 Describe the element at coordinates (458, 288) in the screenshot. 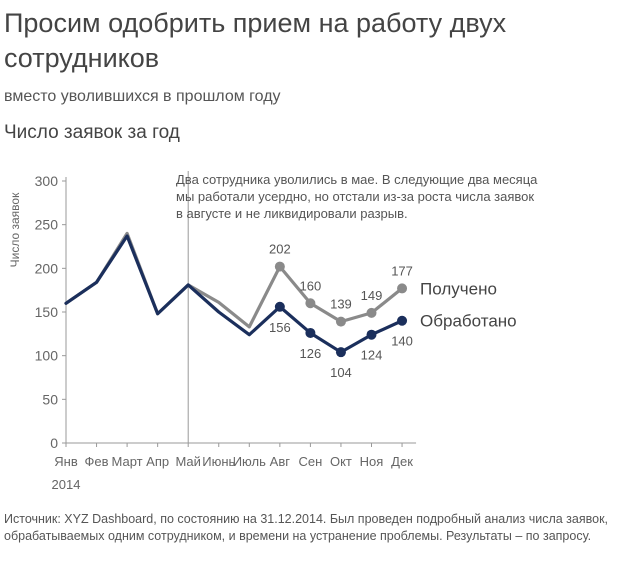

I see `legend-label-received: Получено` at that location.